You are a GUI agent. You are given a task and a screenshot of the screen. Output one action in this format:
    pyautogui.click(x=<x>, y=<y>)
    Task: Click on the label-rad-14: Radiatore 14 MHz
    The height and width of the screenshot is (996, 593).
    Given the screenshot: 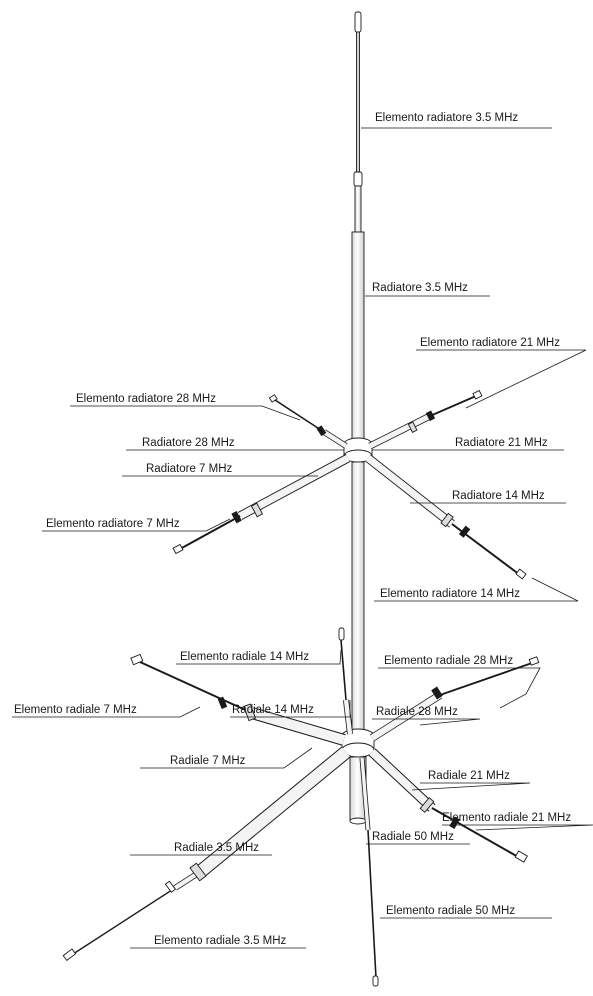 What is the action you would take?
    pyautogui.click(x=498, y=496)
    